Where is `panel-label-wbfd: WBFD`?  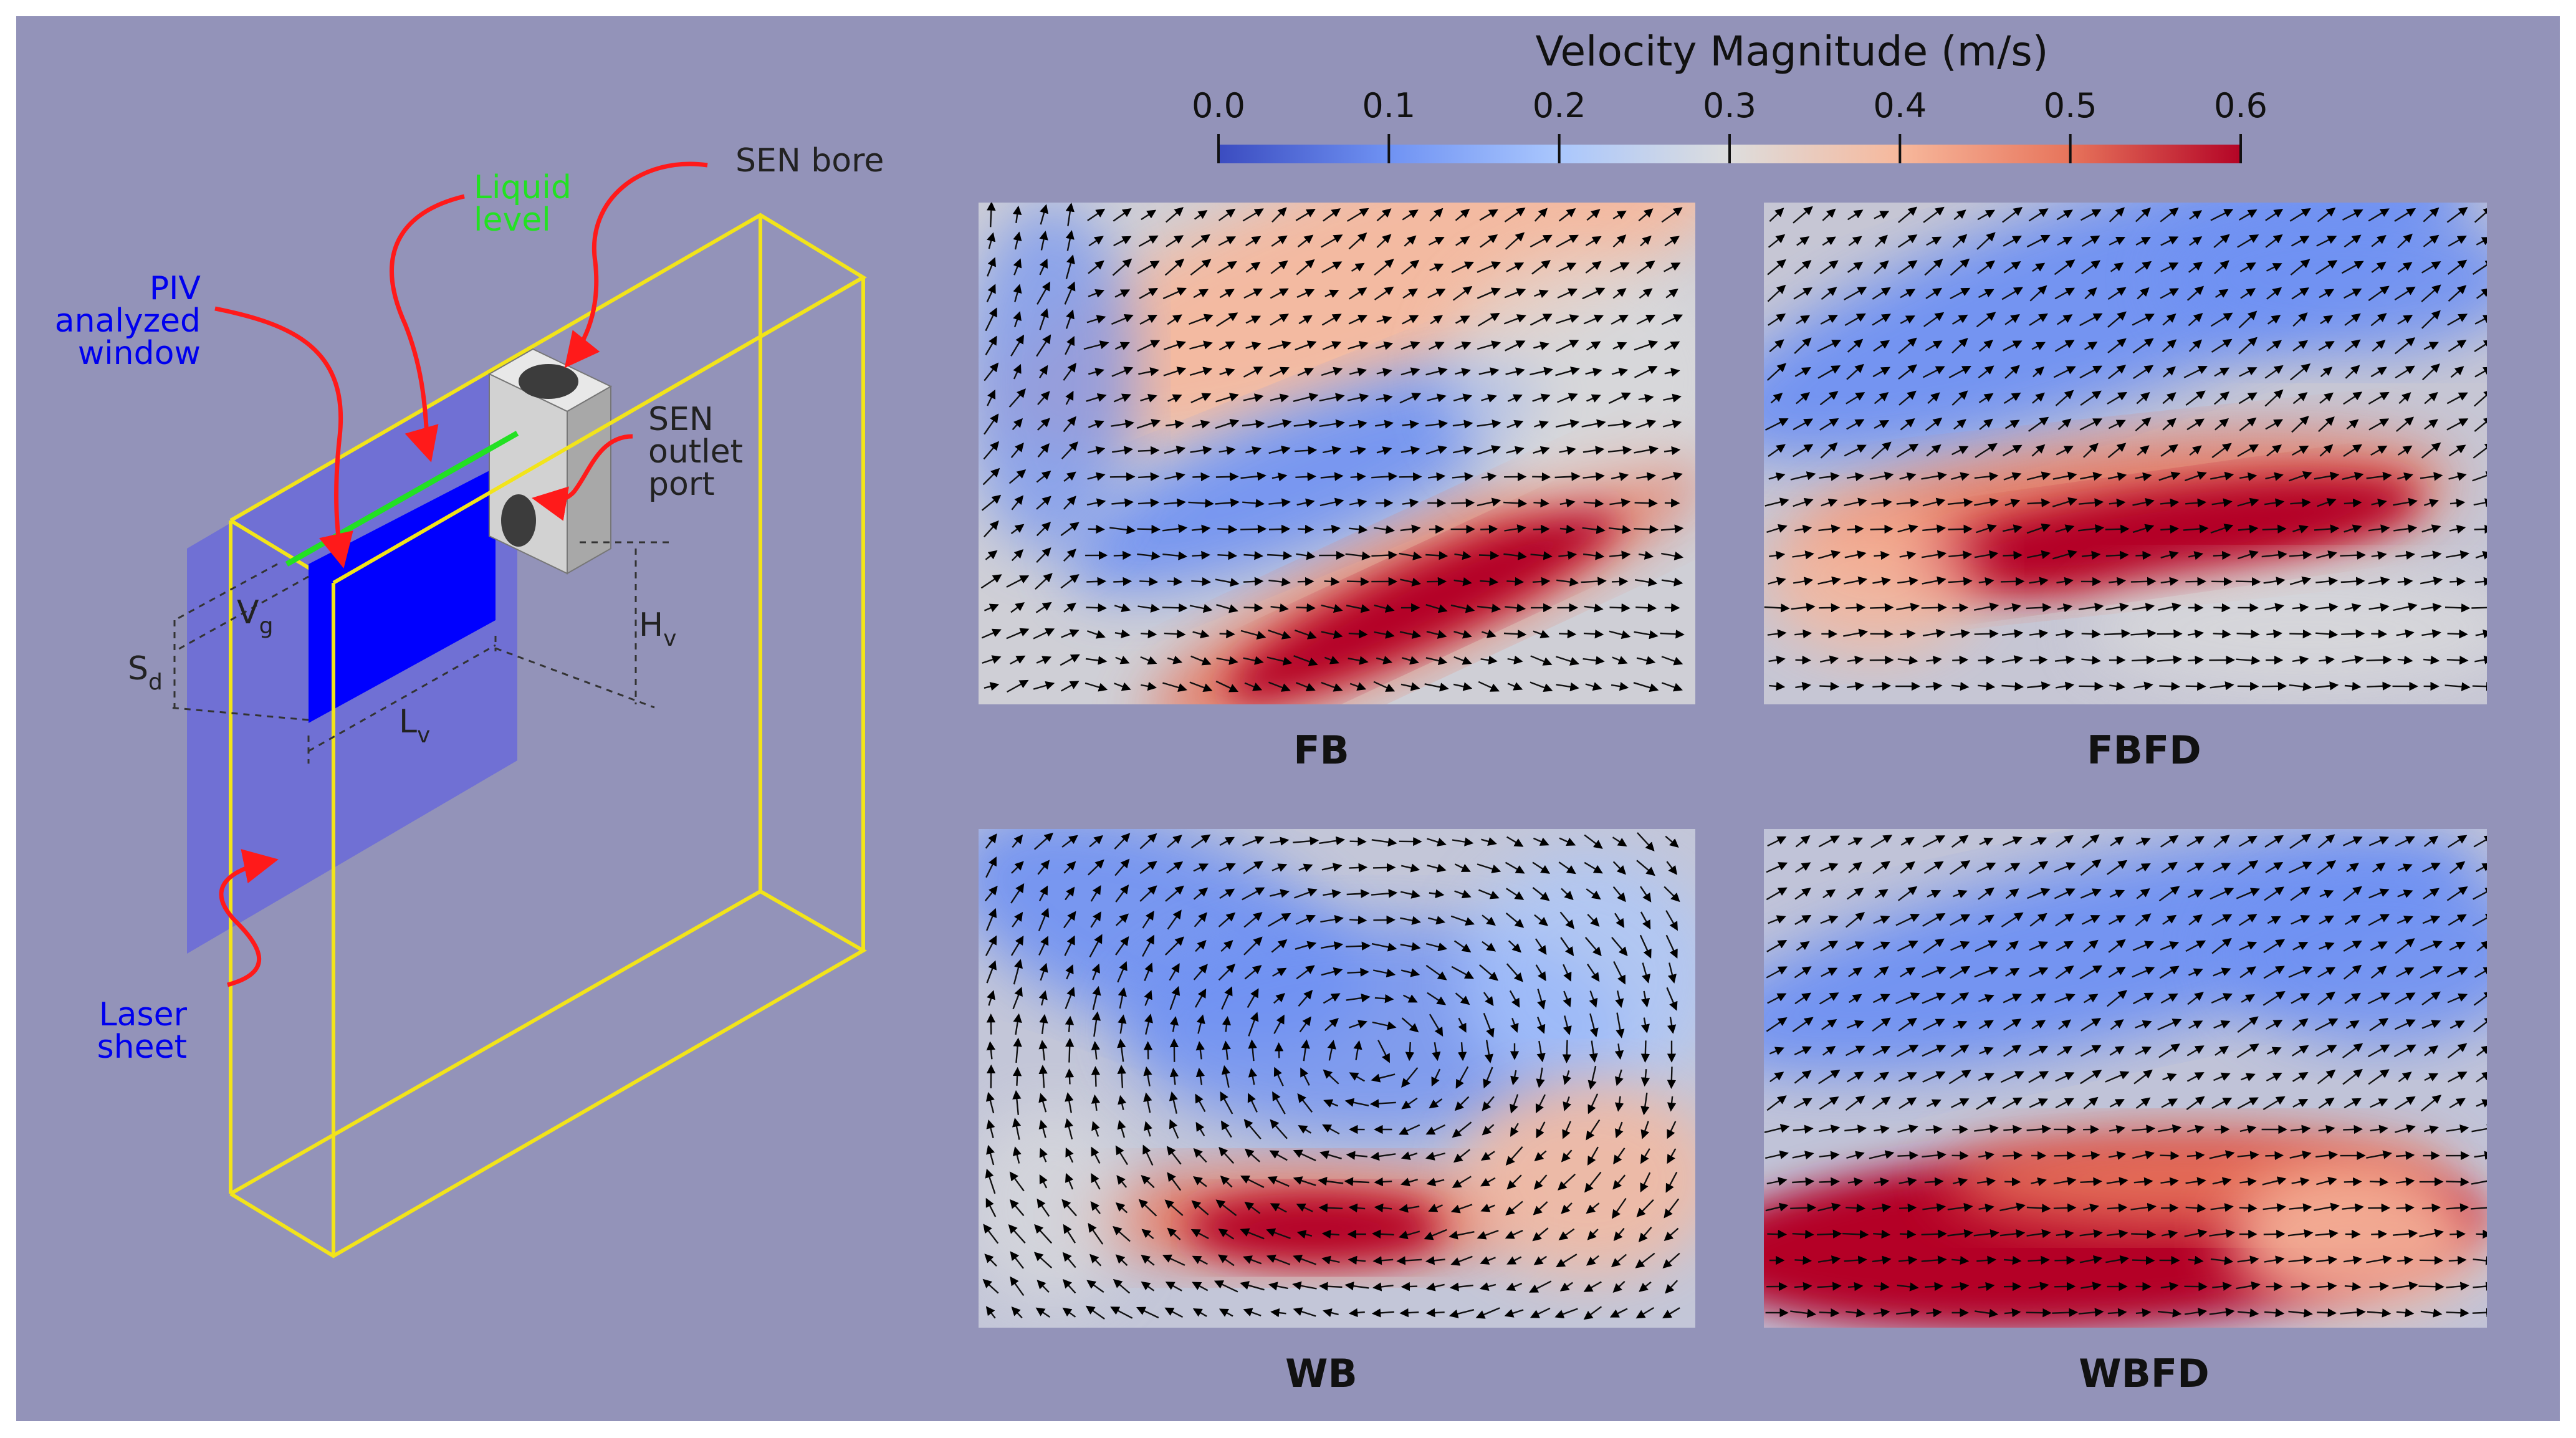 panel-label-wbfd: WBFD is located at coordinates (2144, 1373).